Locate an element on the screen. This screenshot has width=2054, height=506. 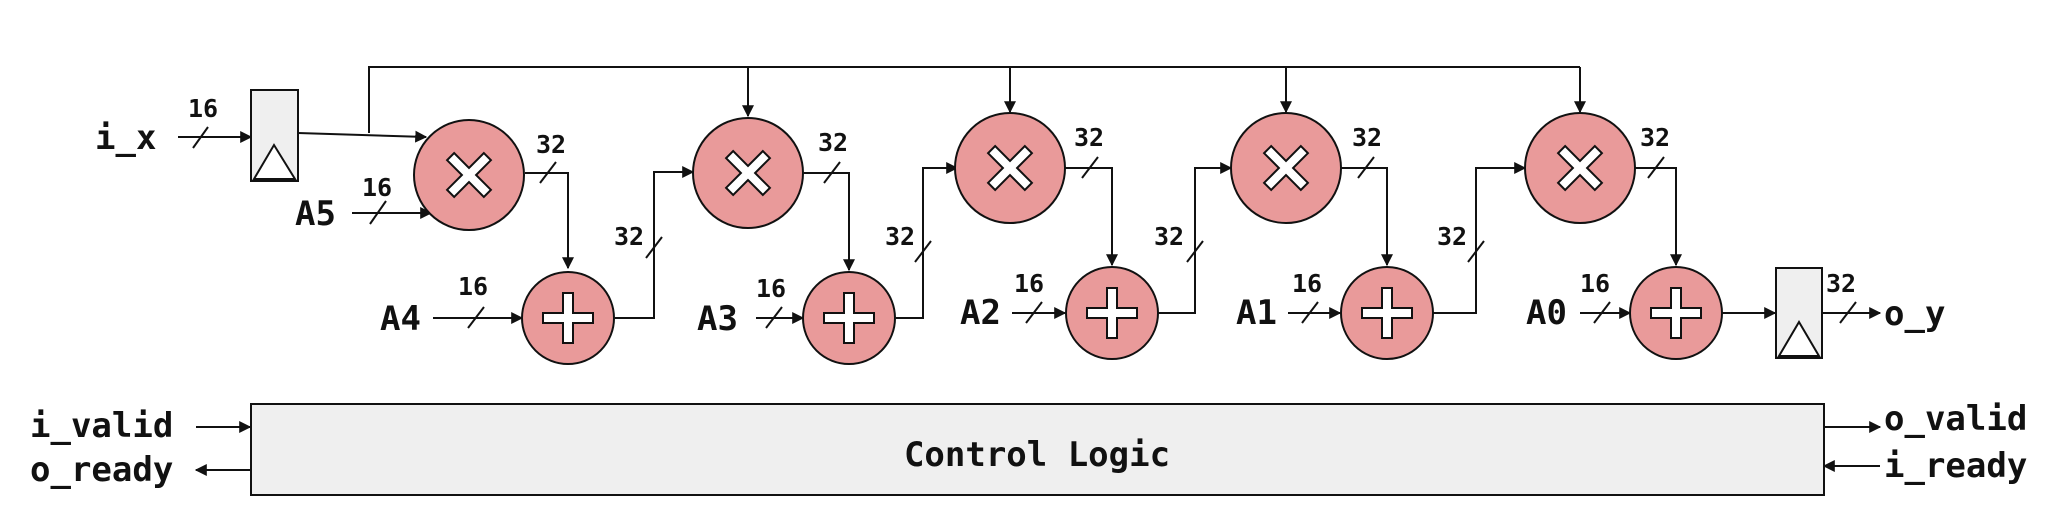
width-a3: 16 is located at coordinates (771, 288).